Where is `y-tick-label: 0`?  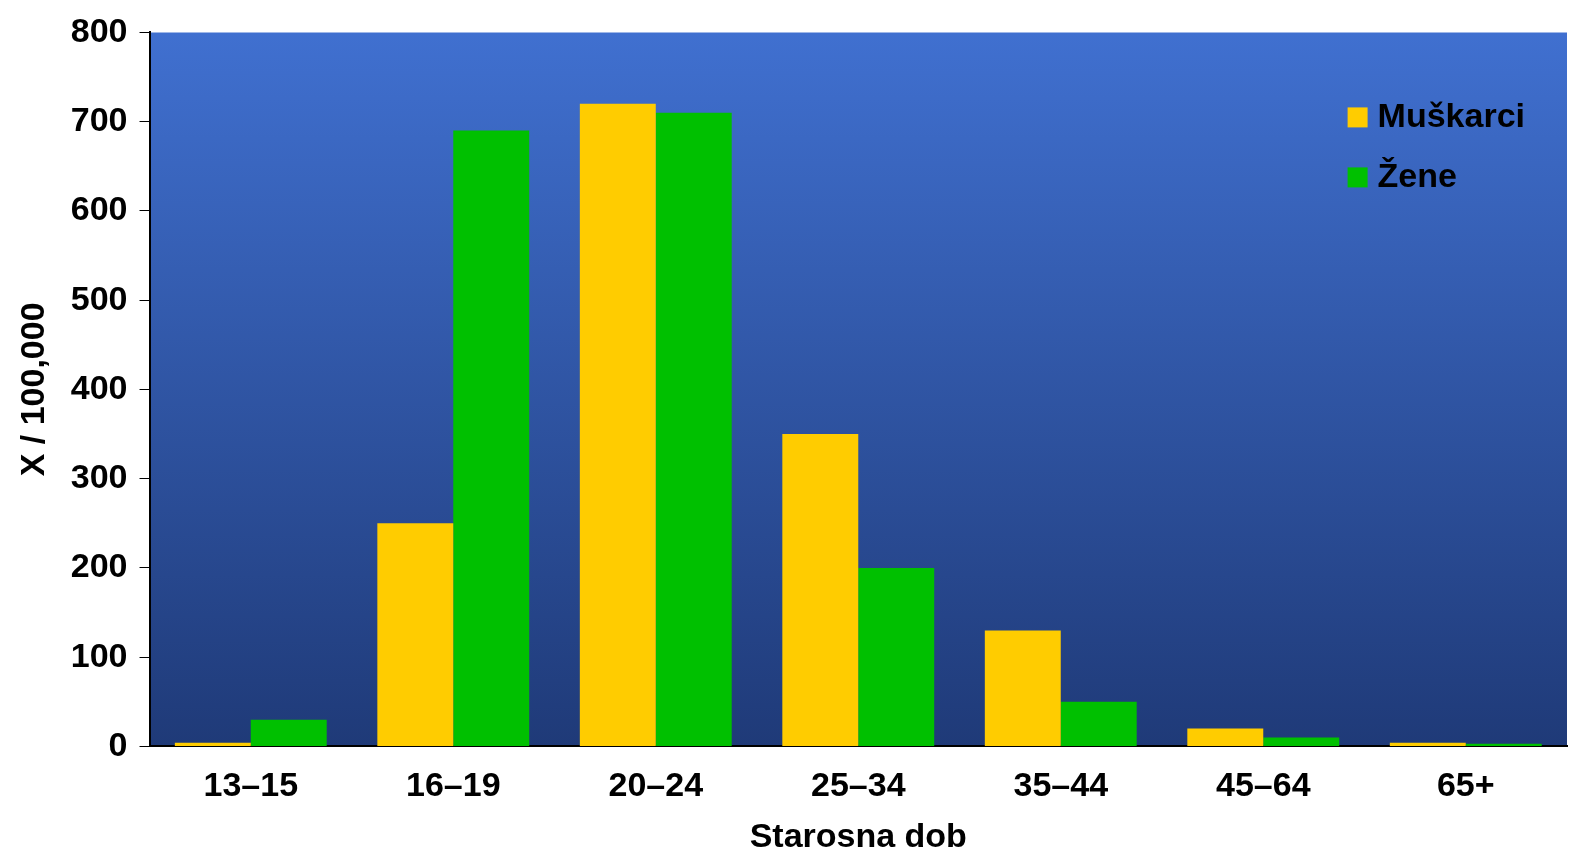 y-tick-label: 0 is located at coordinates (118, 743).